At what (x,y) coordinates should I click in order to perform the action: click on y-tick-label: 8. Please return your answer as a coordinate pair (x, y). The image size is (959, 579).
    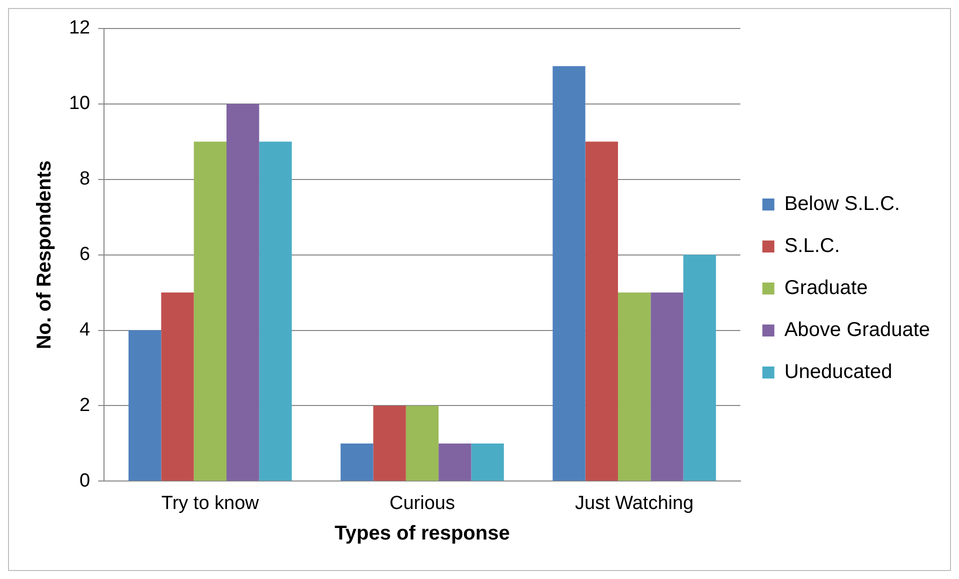
    Looking at the image, I should click on (85, 179).